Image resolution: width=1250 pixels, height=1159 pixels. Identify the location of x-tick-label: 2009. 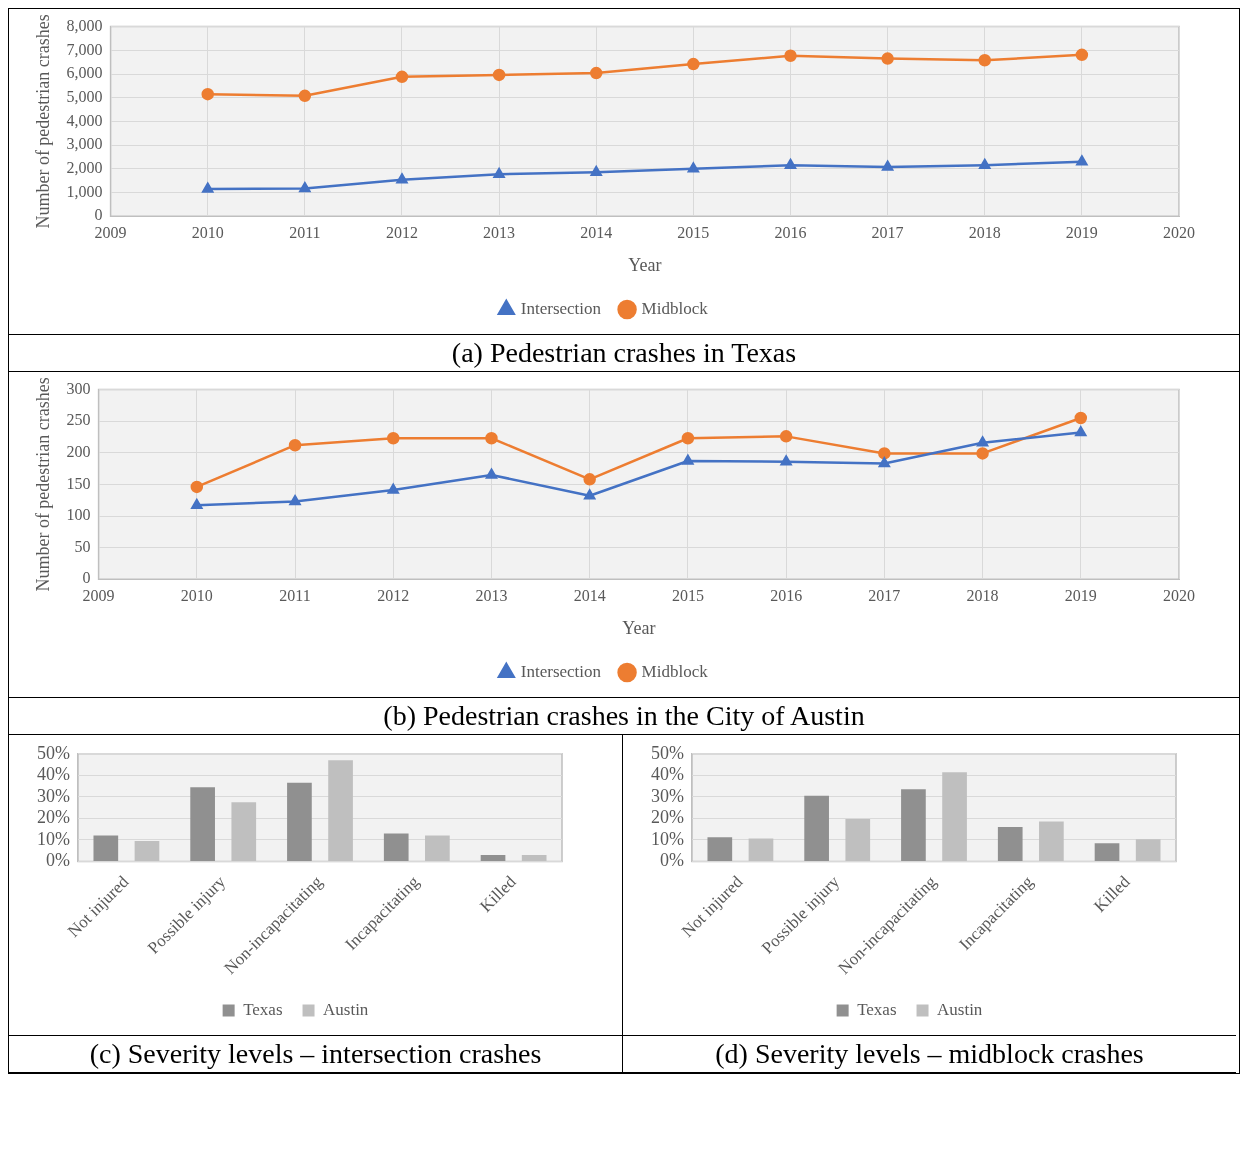
(98, 595).